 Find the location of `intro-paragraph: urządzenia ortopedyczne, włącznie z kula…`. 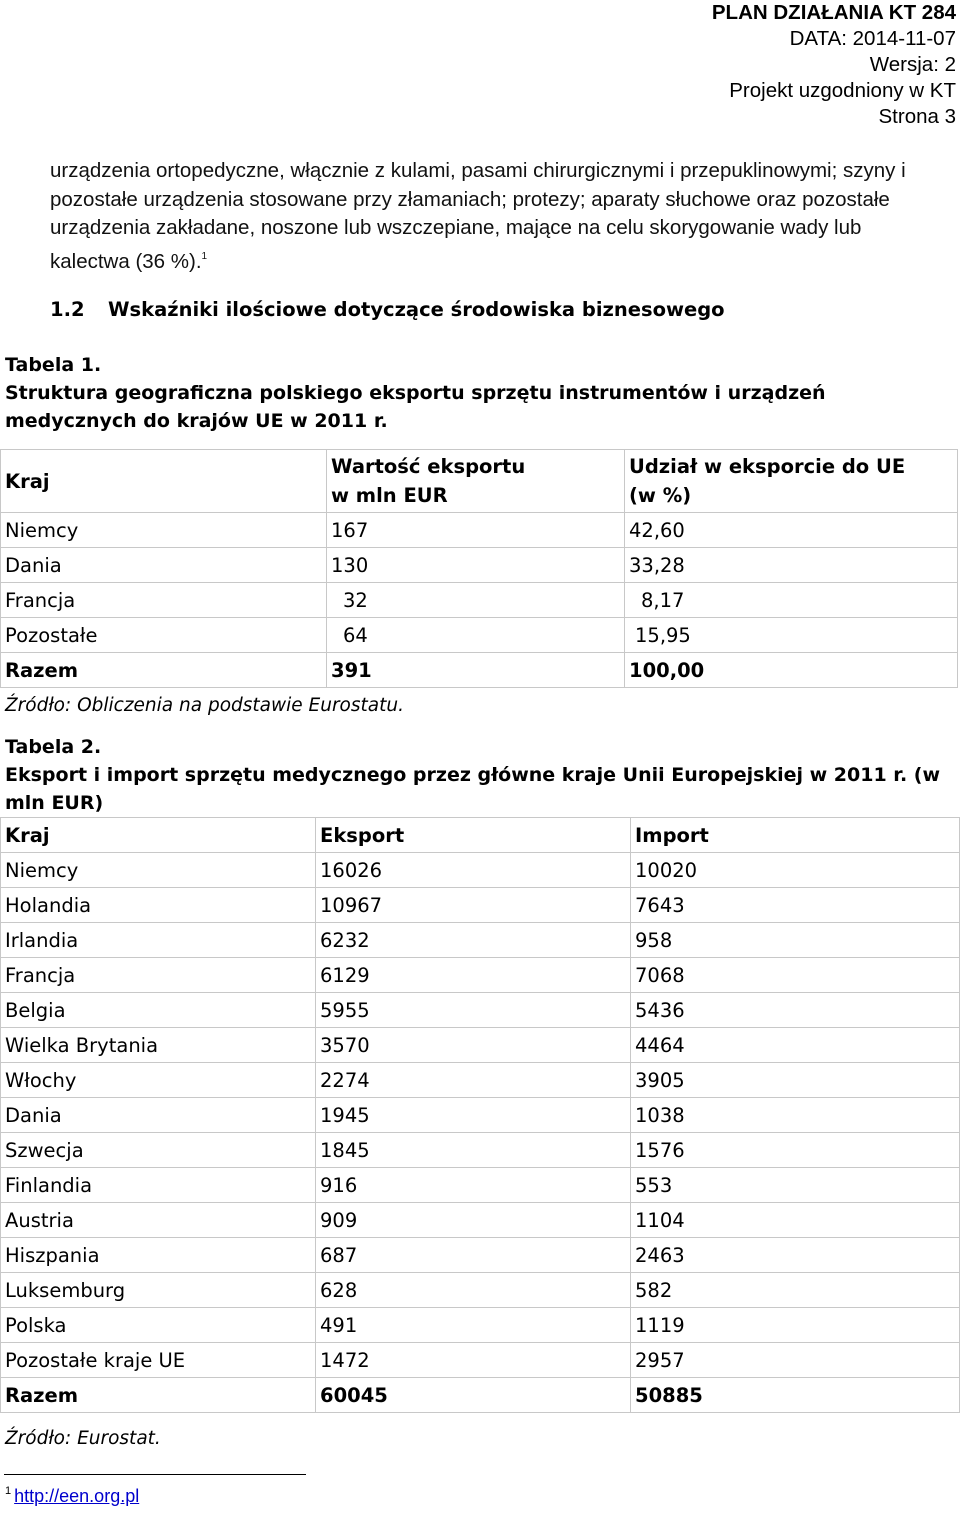

intro-paragraph: urządzenia ortopedyczne, włącznie z kula… is located at coordinates (495, 216).